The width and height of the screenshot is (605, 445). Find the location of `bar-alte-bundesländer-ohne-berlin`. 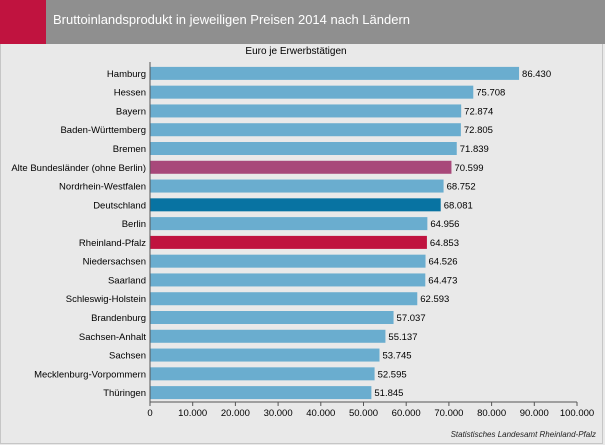

bar-alte-bundesländer-ohne-berlin is located at coordinates (301, 167).